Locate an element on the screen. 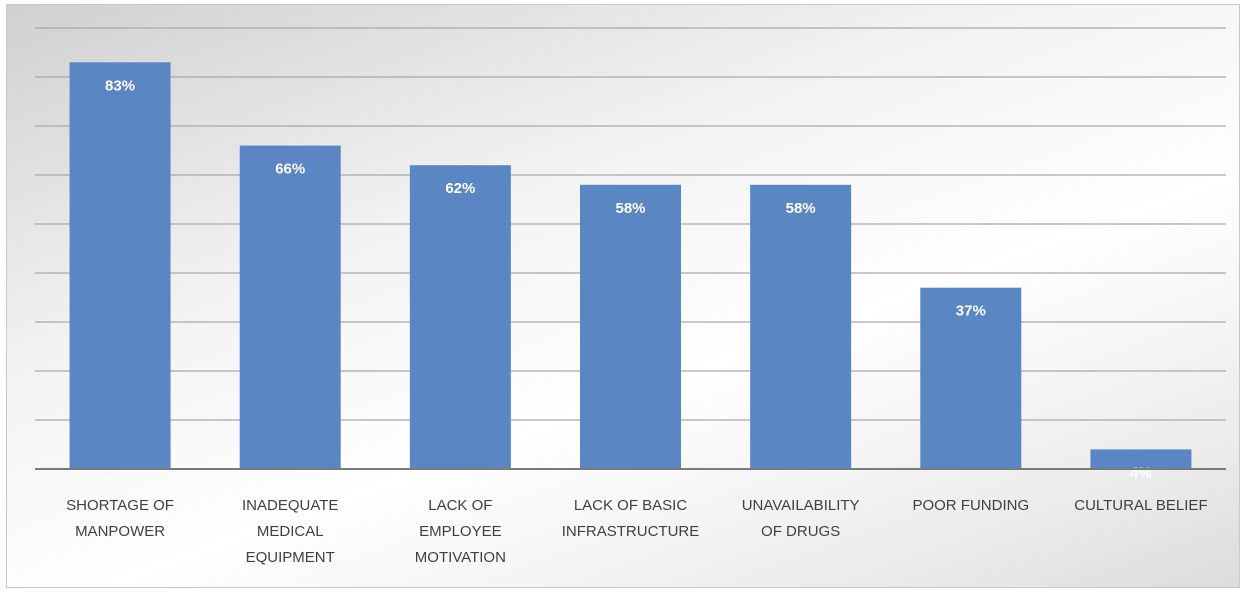 The width and height of the screenshot is (1246, 592). x-tick-label-line: UNAVAILABILITY is located at coordinates (801, 505).